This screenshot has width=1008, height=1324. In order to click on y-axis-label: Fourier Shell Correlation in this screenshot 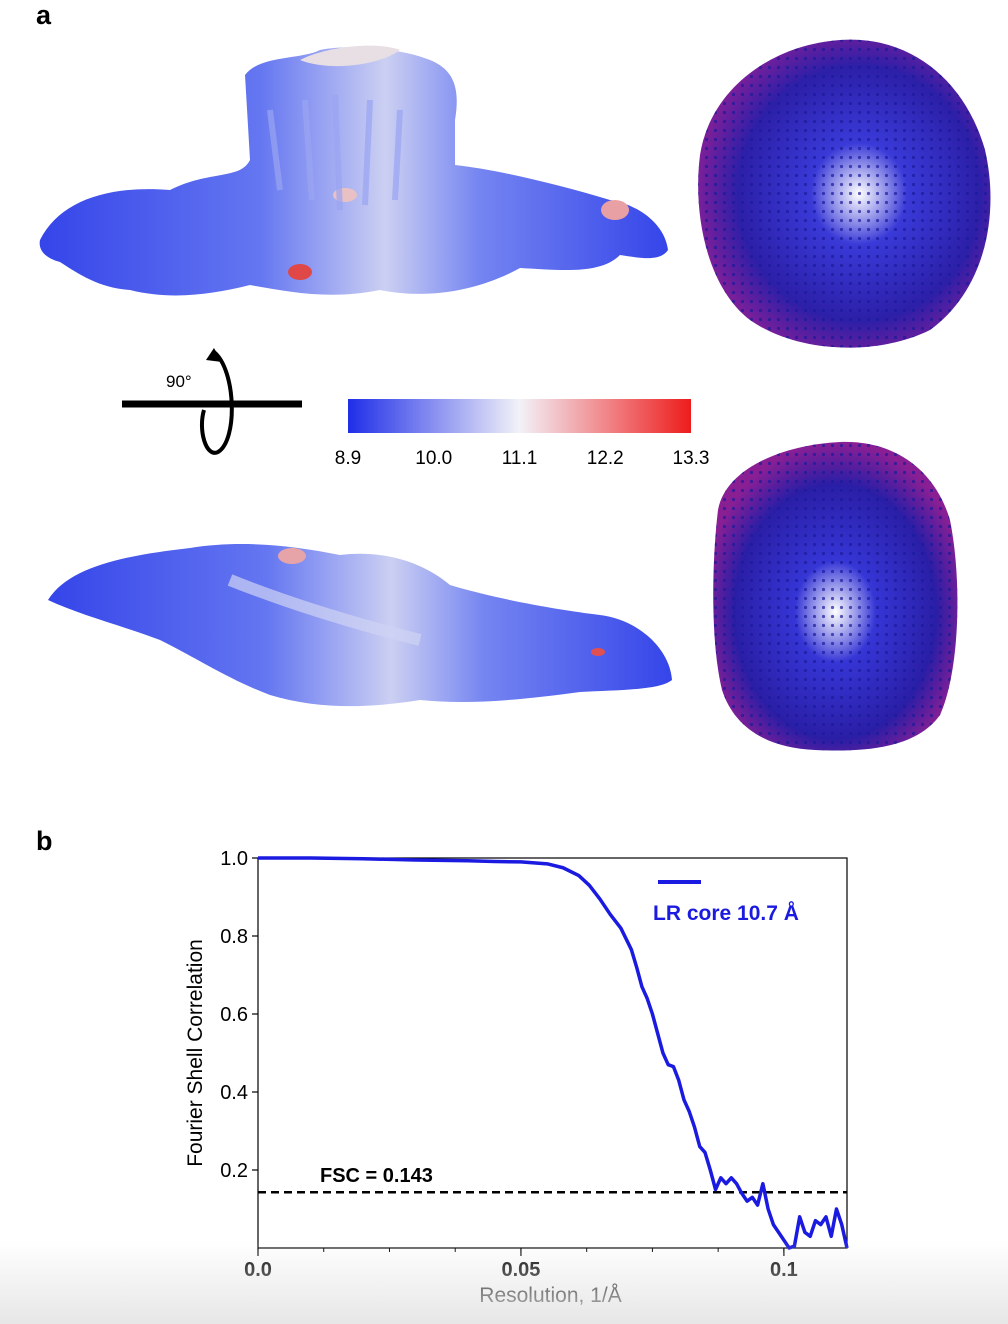, I will do `click(195, 1053)`.